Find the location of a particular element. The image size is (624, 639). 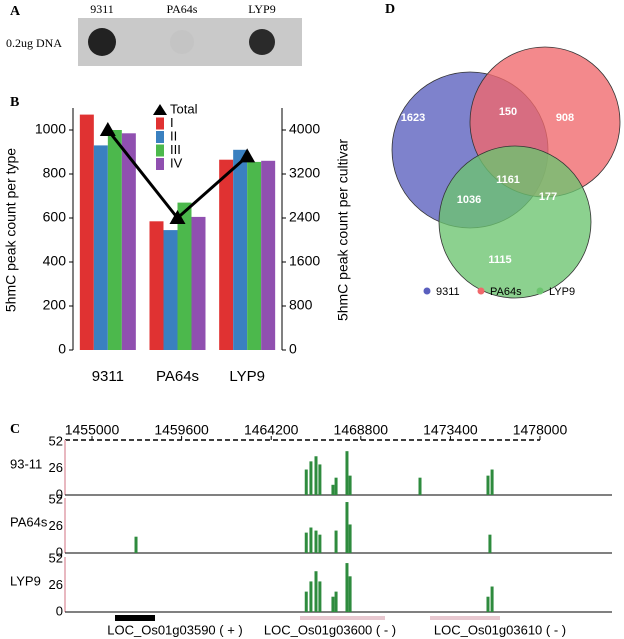

y-tick-label: 200 is located at coordinates (55, 305).